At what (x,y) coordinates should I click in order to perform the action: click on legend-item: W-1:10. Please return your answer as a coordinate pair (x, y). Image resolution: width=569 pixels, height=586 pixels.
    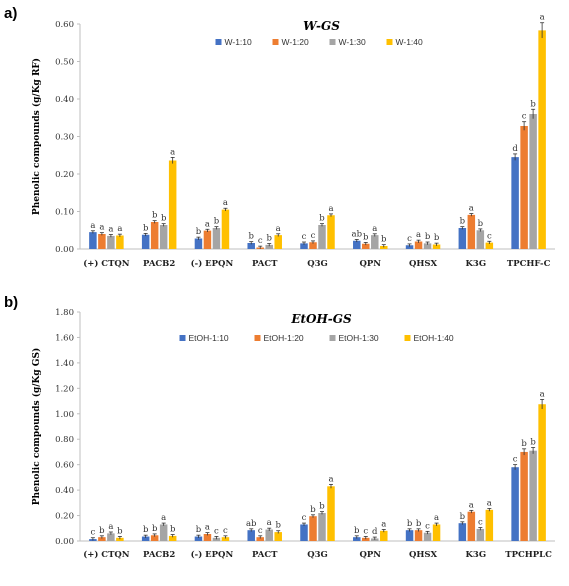
    Looking at the image, I should click on (234, 42).